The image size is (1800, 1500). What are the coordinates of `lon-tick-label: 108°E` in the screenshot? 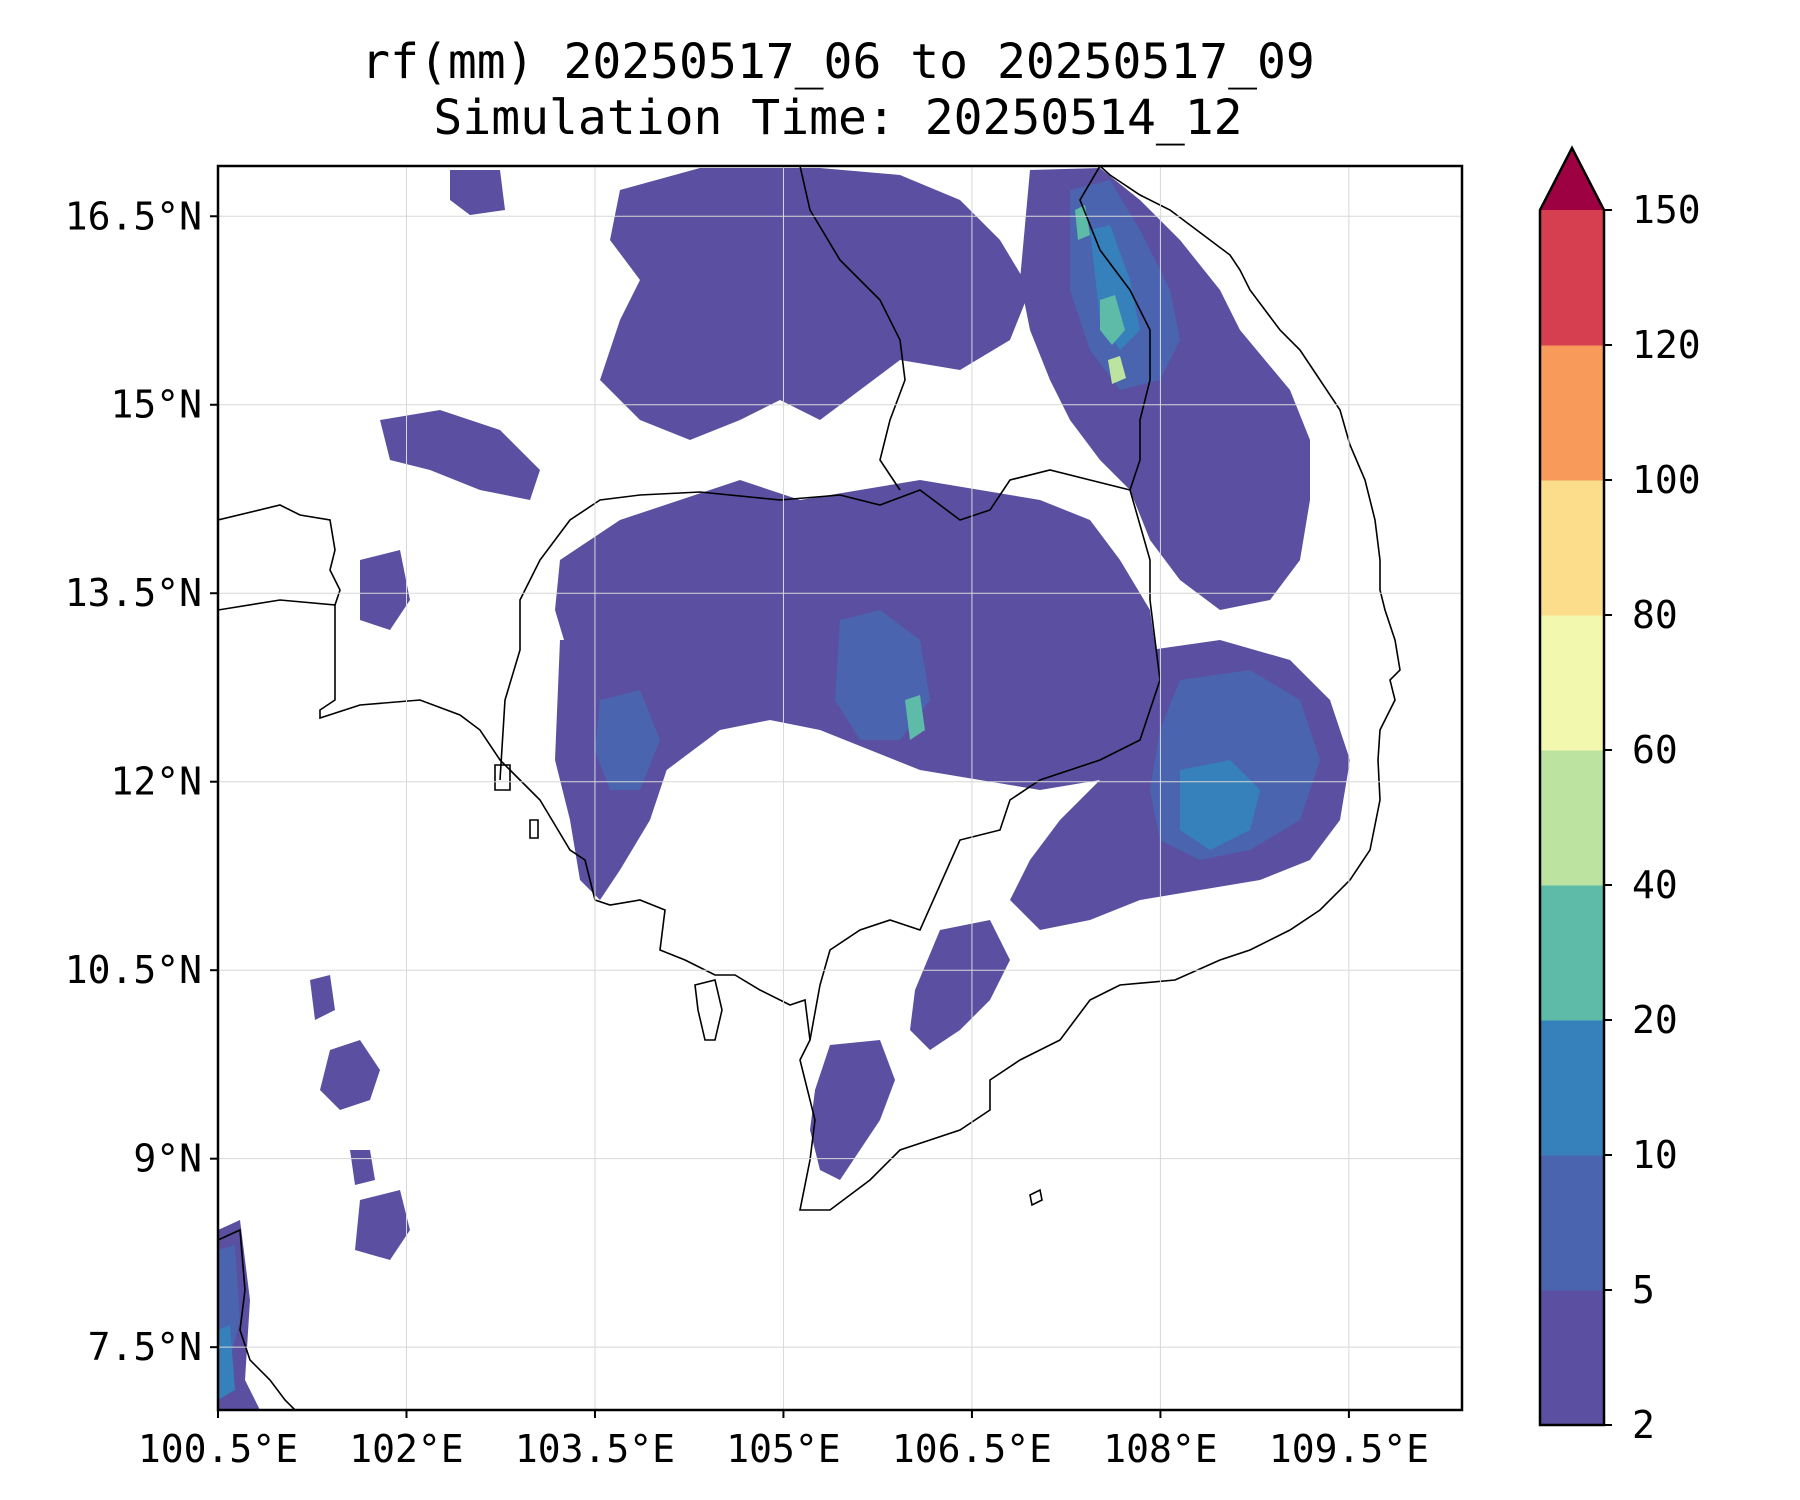 It's located at (1160, 1449).